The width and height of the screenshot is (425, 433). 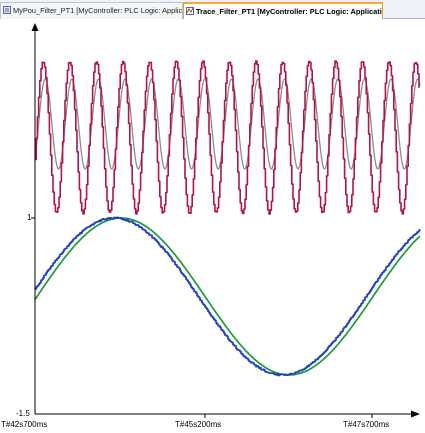 What do you see at coordinates (23, 413) in the screenshot?
I see `y-tick-label-bottom: -1.5` at bounding box center [23, 413].